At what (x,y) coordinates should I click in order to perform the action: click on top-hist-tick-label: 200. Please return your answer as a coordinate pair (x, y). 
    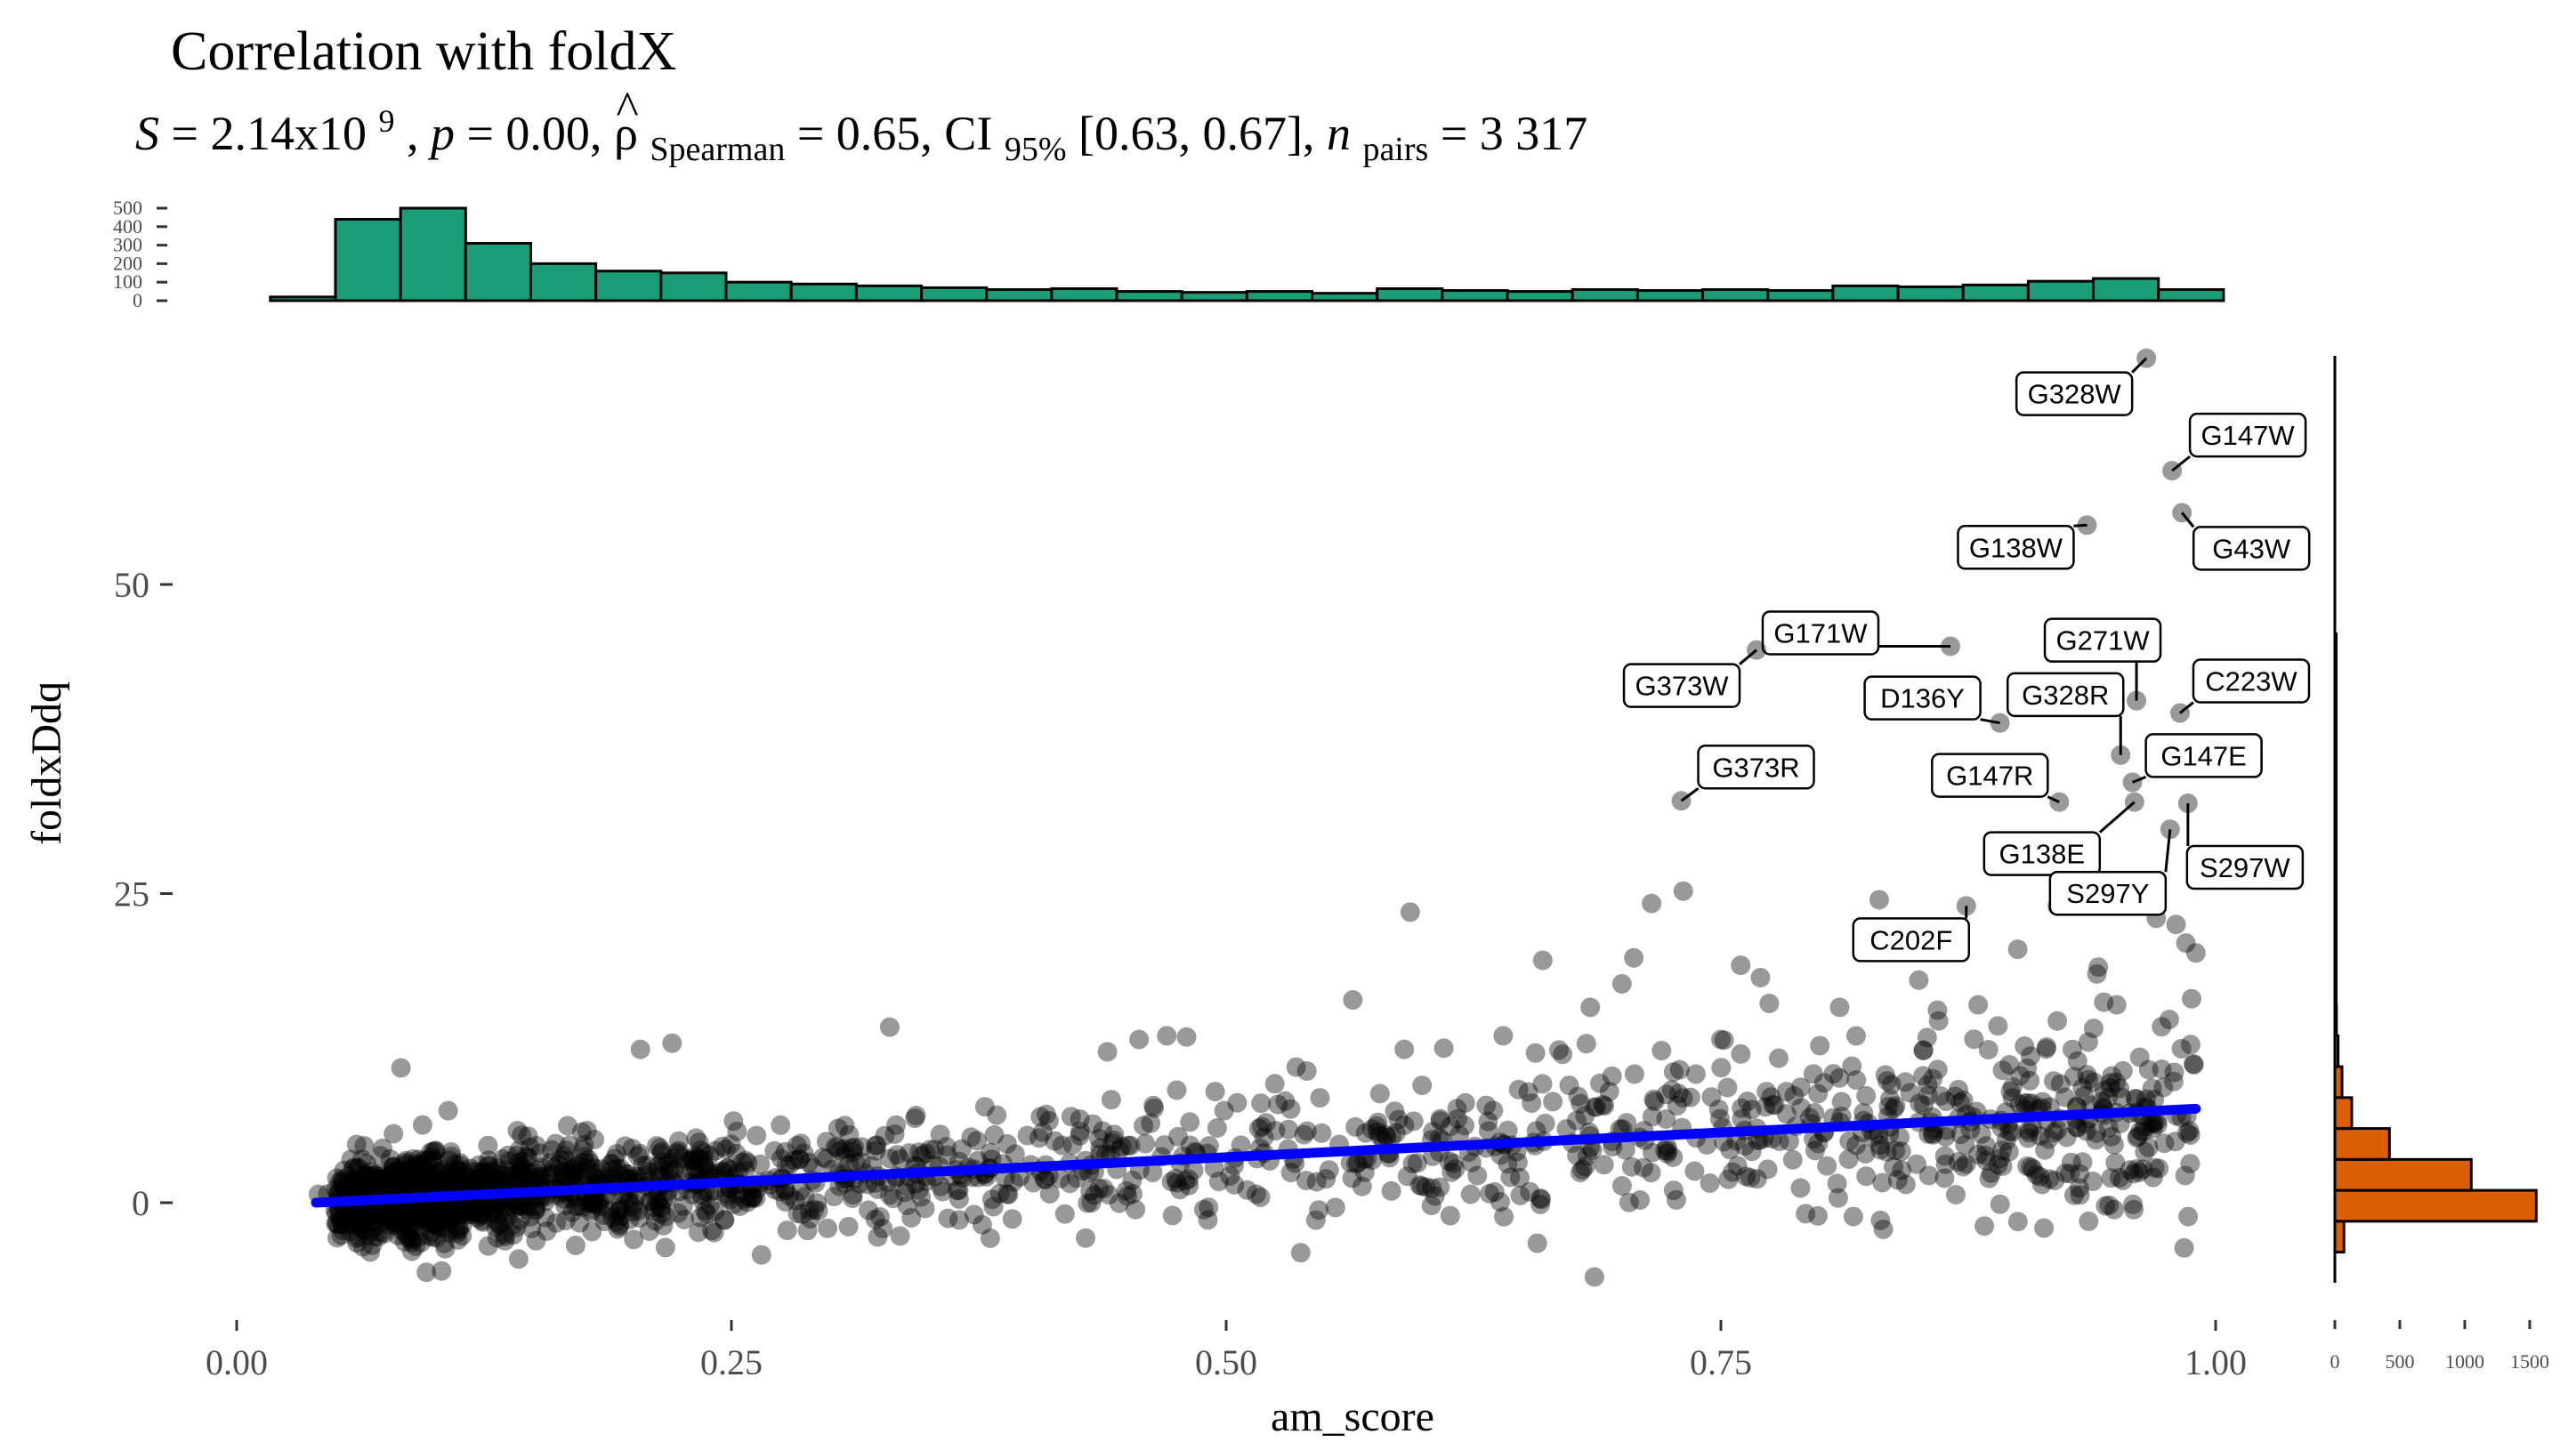
    Looking at the image, I should click on (127, 263).